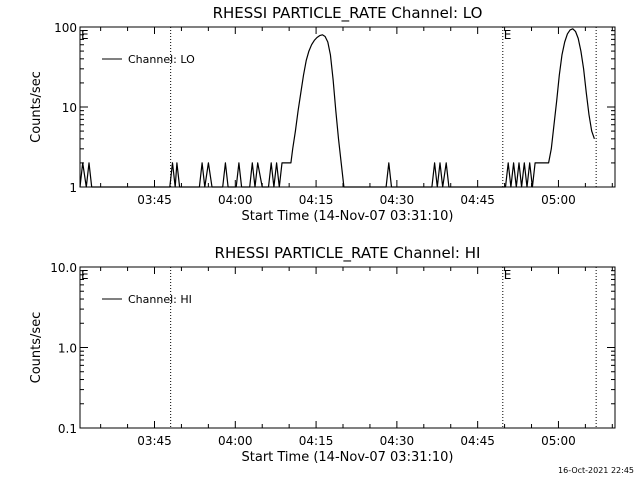  I want to click on y-tick-label: 0.1, so click(67, 429).